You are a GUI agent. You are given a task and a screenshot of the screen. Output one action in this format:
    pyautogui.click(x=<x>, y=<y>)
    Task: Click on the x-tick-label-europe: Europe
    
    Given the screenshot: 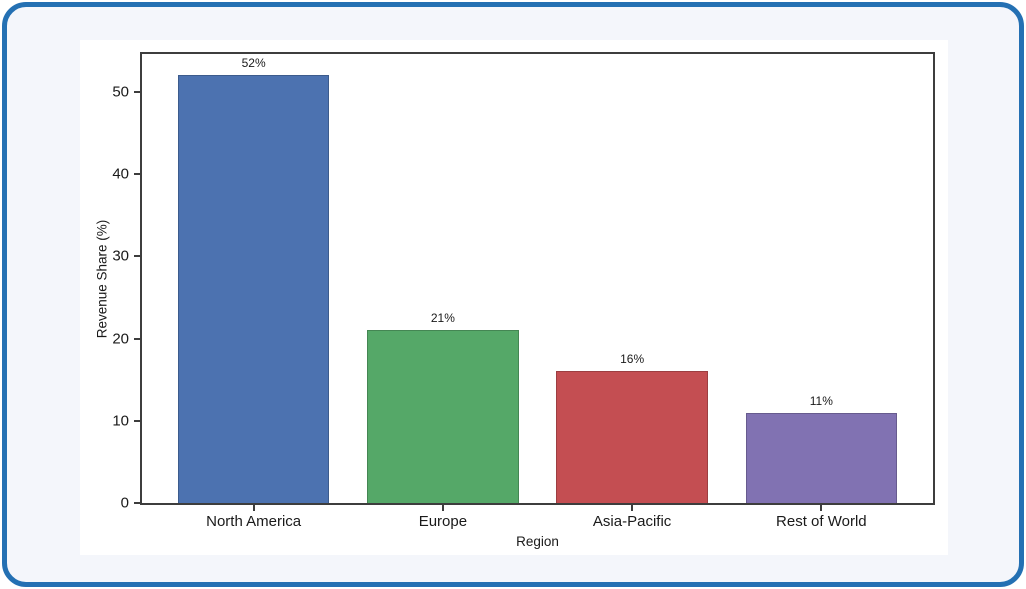 What is the action you would take?
    pyautogui.click(x=443, y=521)
    